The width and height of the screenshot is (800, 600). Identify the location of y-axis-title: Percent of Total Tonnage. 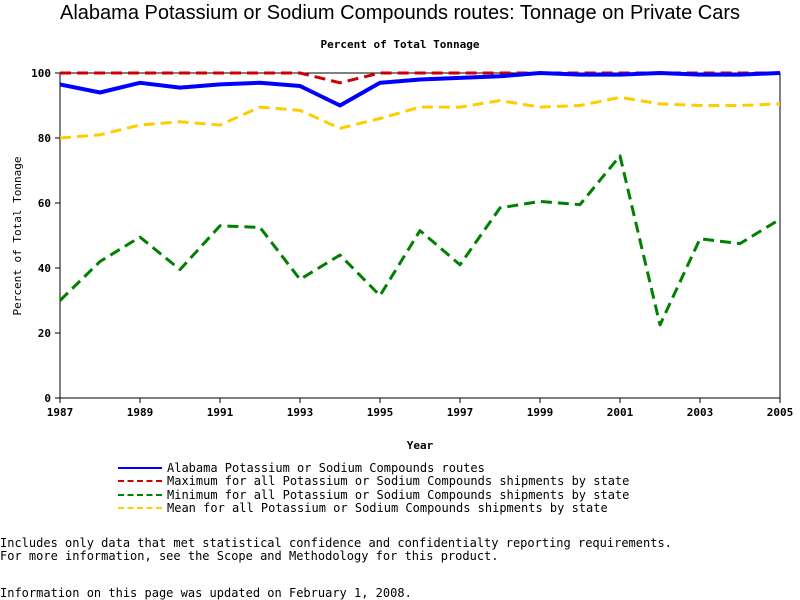
(17, 236).